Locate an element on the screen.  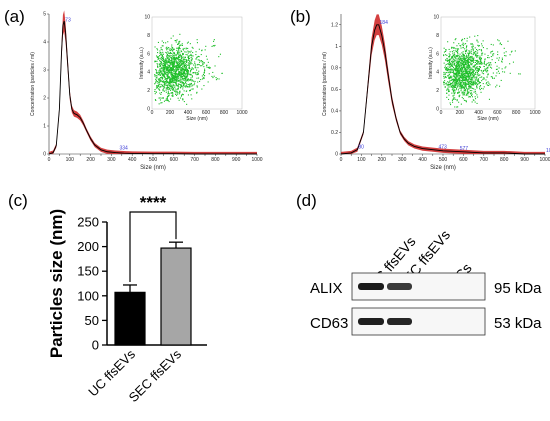
x-tick-label: 500 is located at coordinates (443, 160).